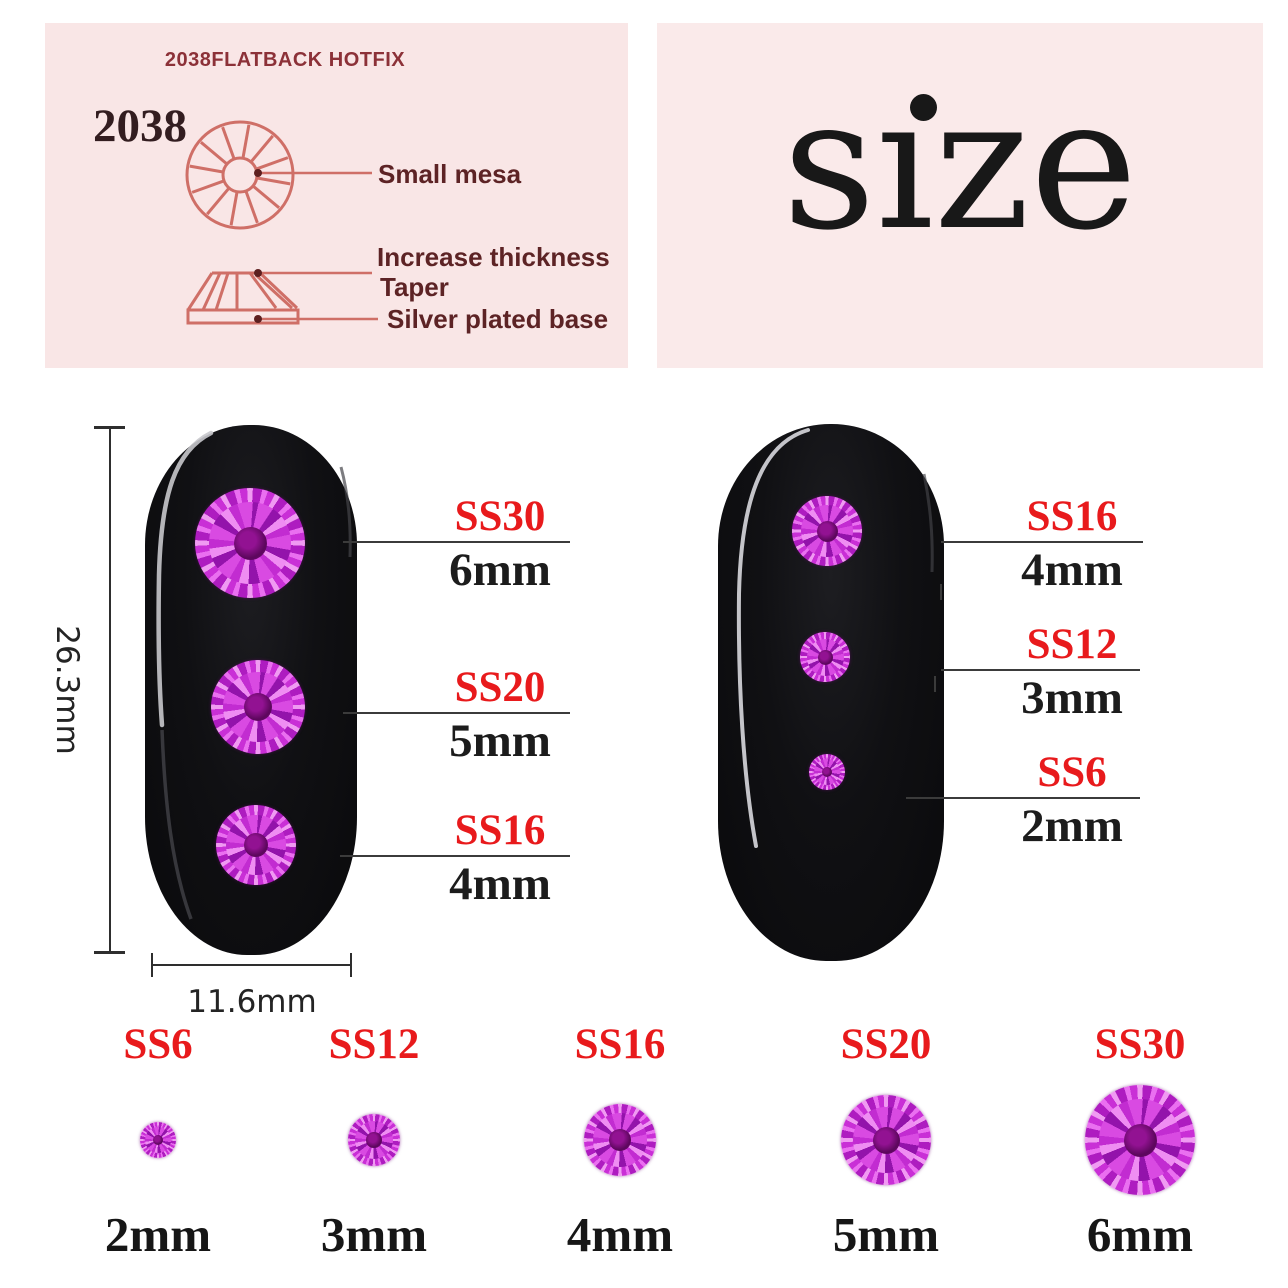 The image size is (1288, 1288). What do you see at coordinates (285, 60) in the screenshot?
I see `spec-panel-title: 2038FLATBACK HOTFIX` at bounding box center [285, 60].